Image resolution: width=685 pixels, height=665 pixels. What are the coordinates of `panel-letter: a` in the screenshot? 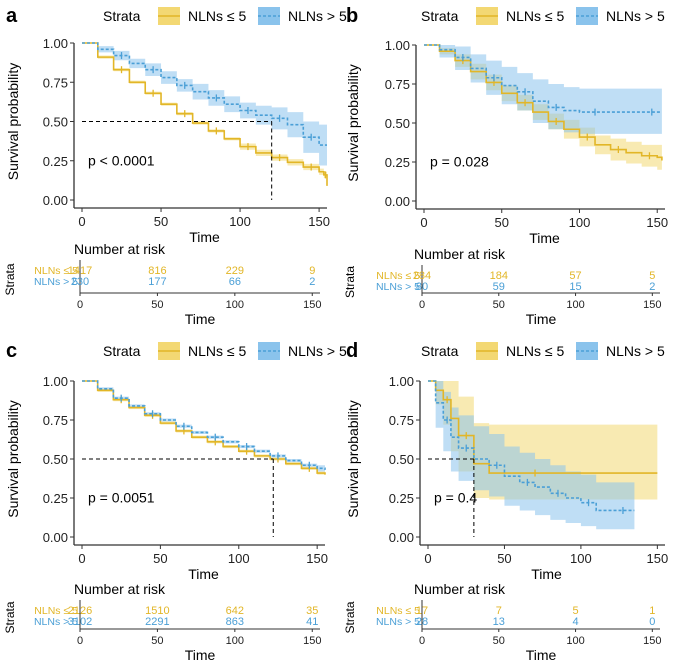 It's located at (12, 16).